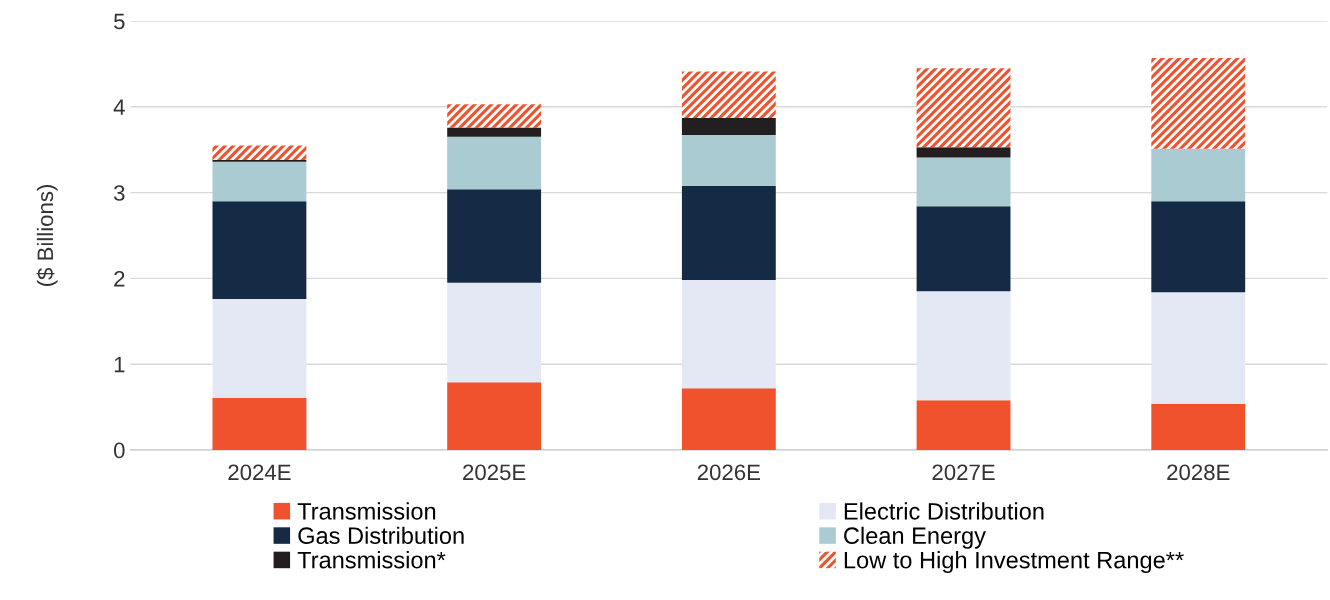  What do you see at coordinates (1198, 472) in the screenshot?
I see `x-tick-label: 2028E` at bounding box center [1198, 472].